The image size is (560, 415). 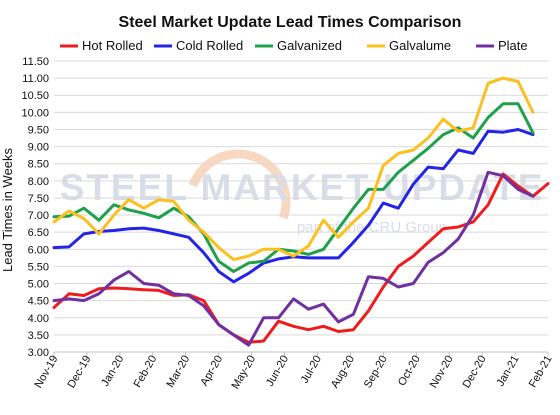 What do you see at coordinates (38, 182) in the screenshot?
I see `y-tick-label: 8.00` at bounding box center [38, 182].